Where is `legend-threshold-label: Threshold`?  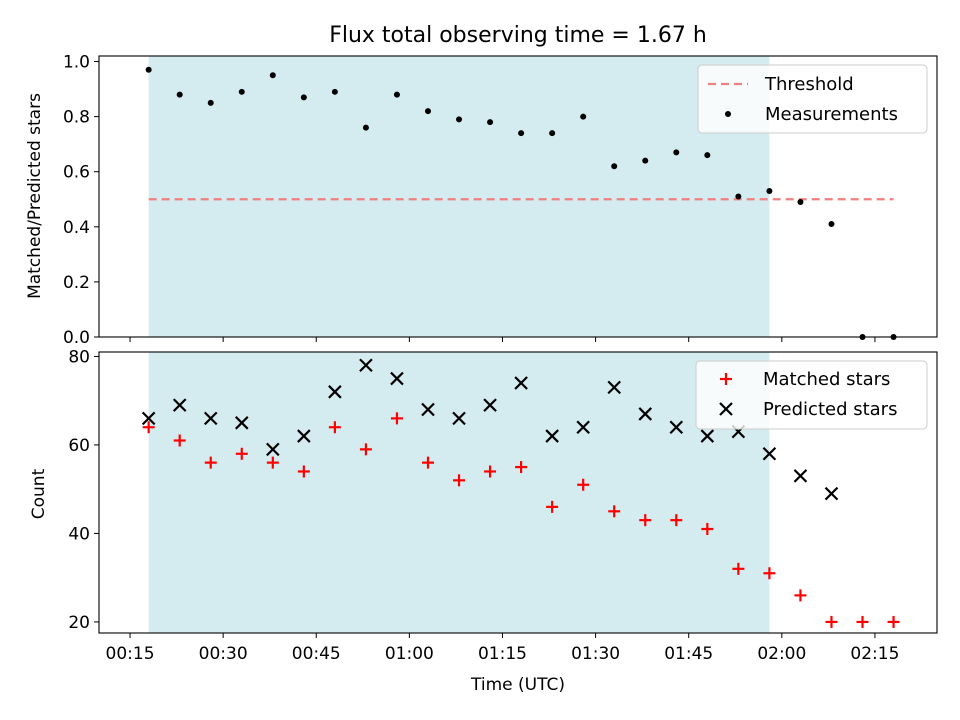
legend-threshold-label: Threshold is located at coordinates (809, 84).